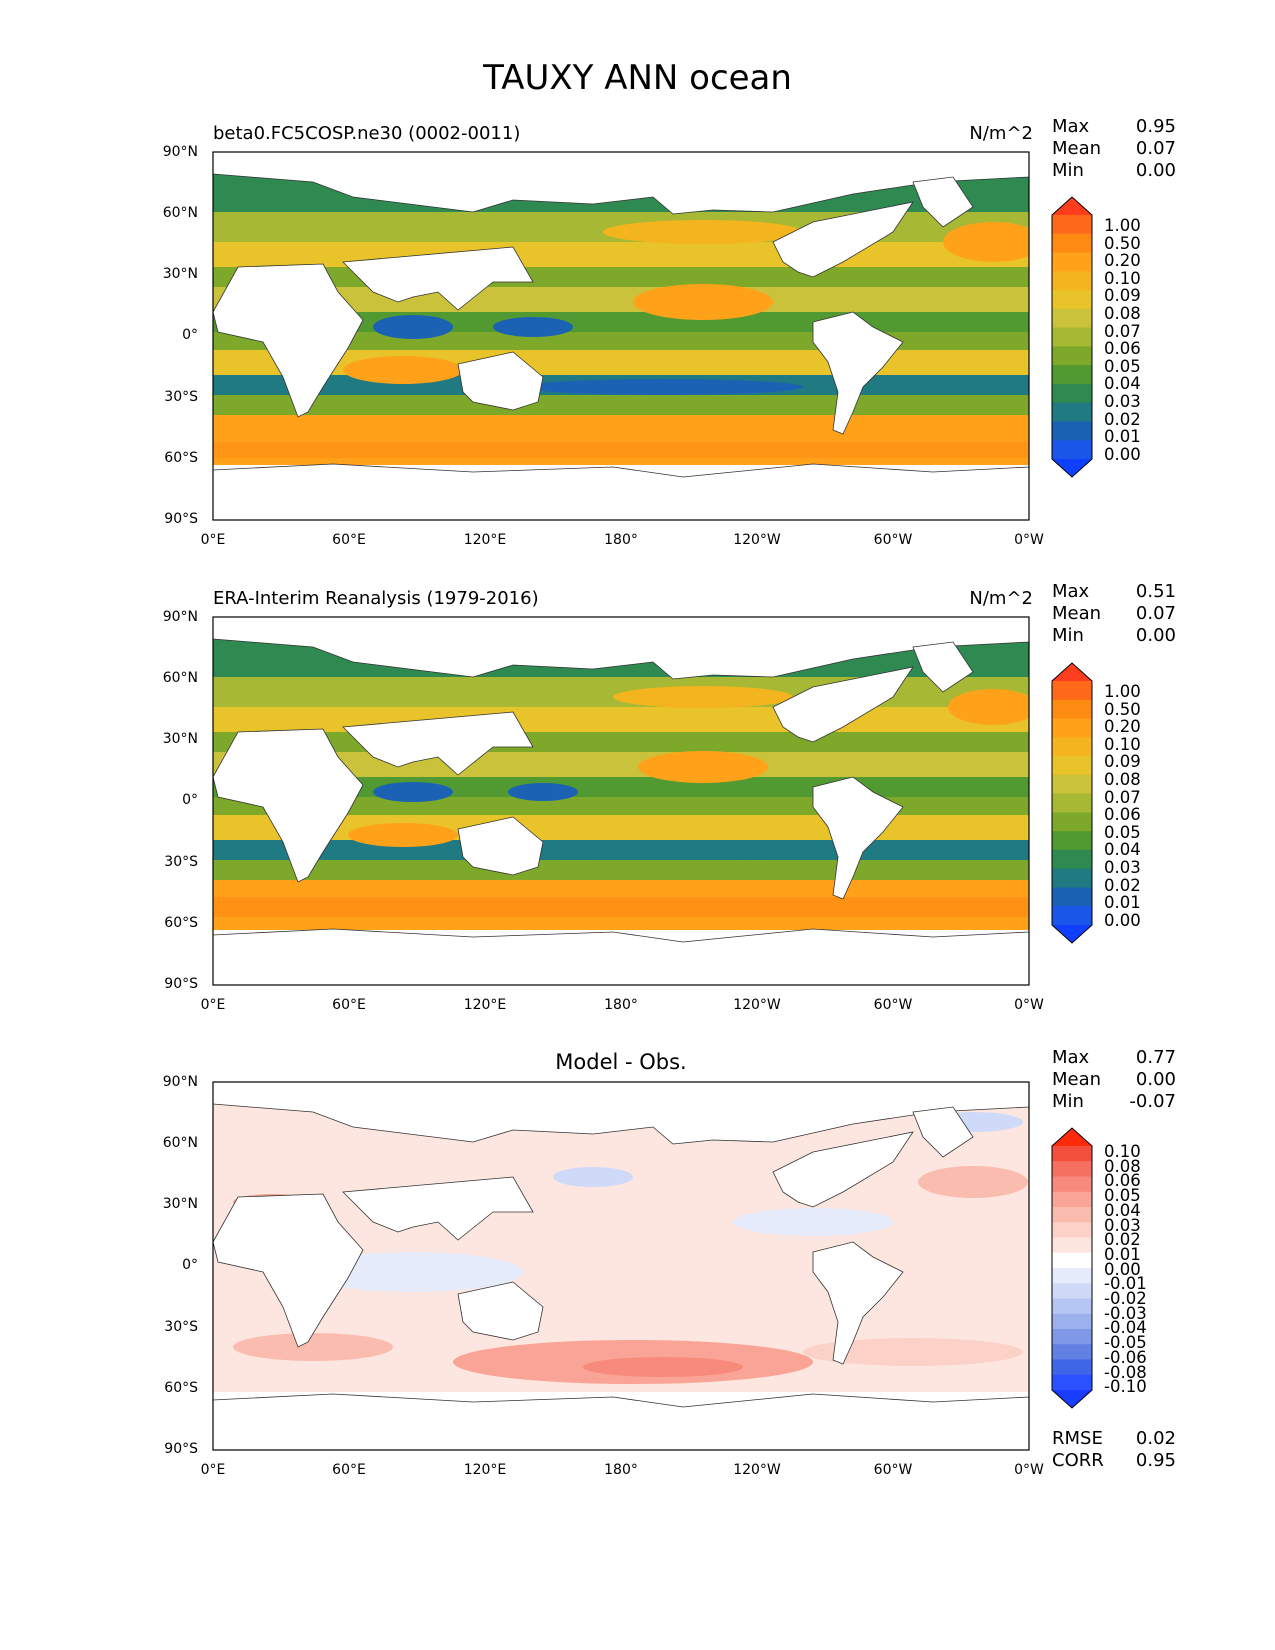 The height and width of the screenshot is (1650, 1275). What do you see at coordinates (1077, 1079) in the screenshot?
I see `stat-mean-label: Mean` at bounding box center [1077, 1079].